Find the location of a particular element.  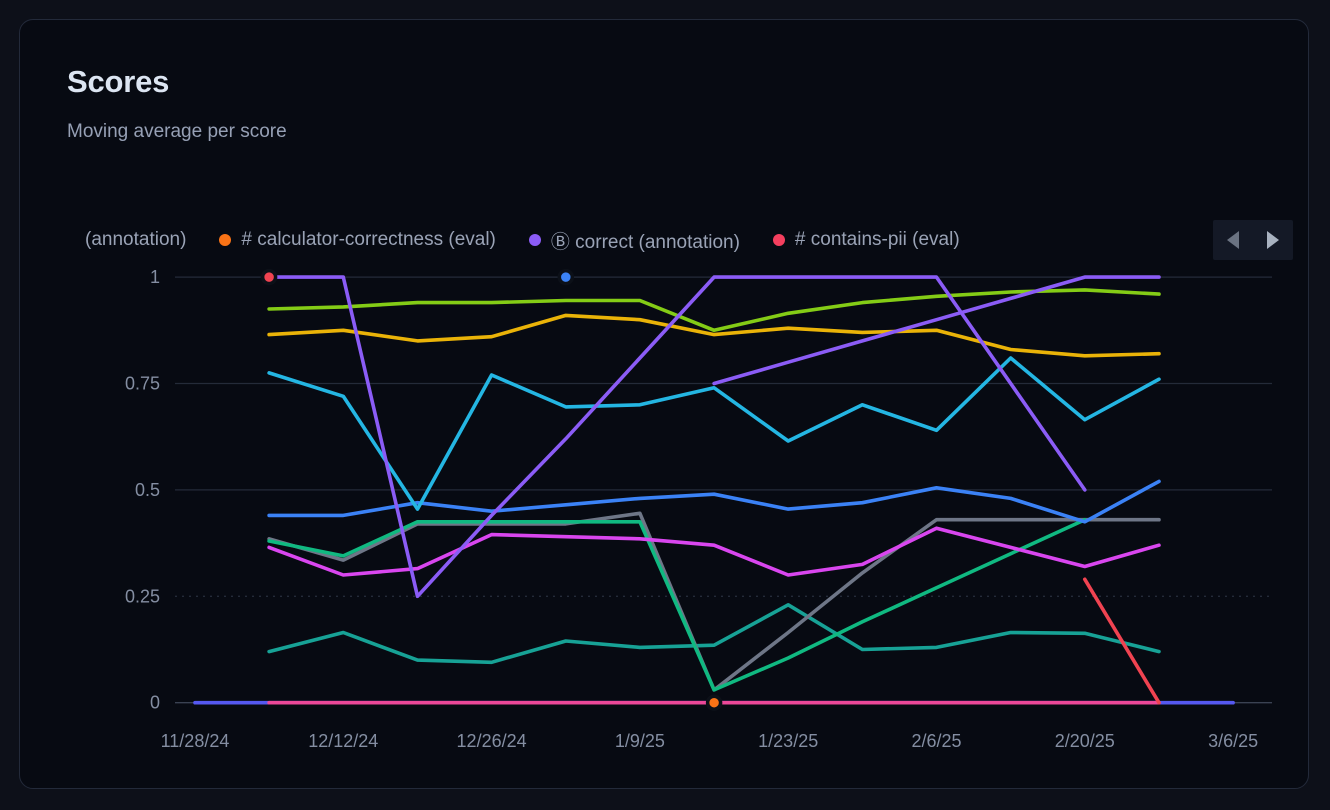

legend-prev-button is located at coordinates (1233, 240).